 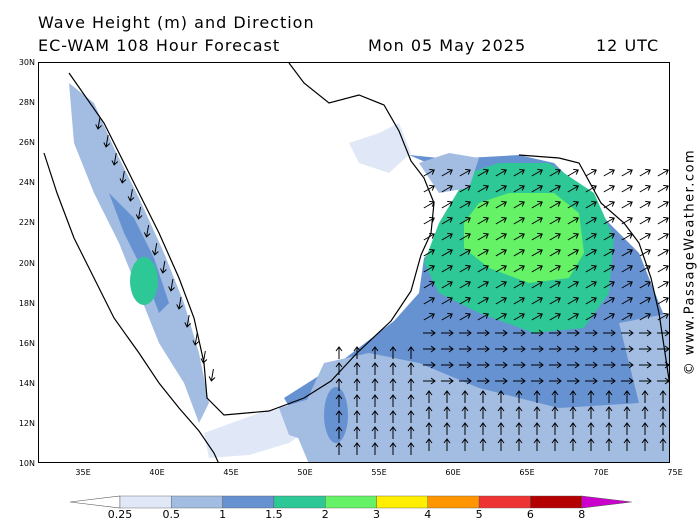 What do you see at coordinates (449, 173) in the screenshot?
I see `gulf-wave-band-0.5-1` at bounding box center [449, 173].